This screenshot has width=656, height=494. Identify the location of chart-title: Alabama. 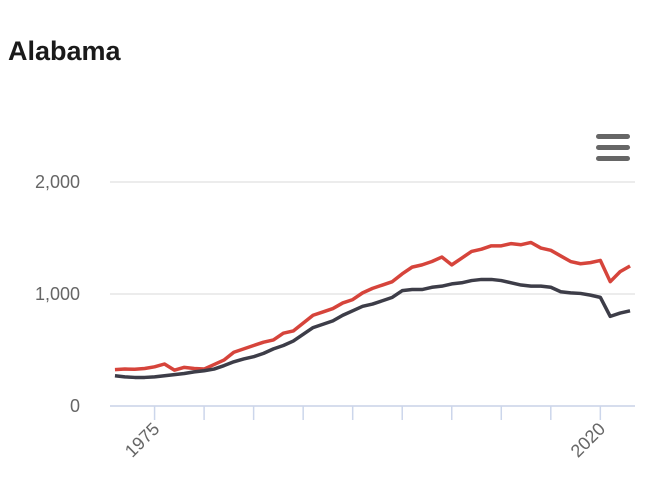
(65, 51).